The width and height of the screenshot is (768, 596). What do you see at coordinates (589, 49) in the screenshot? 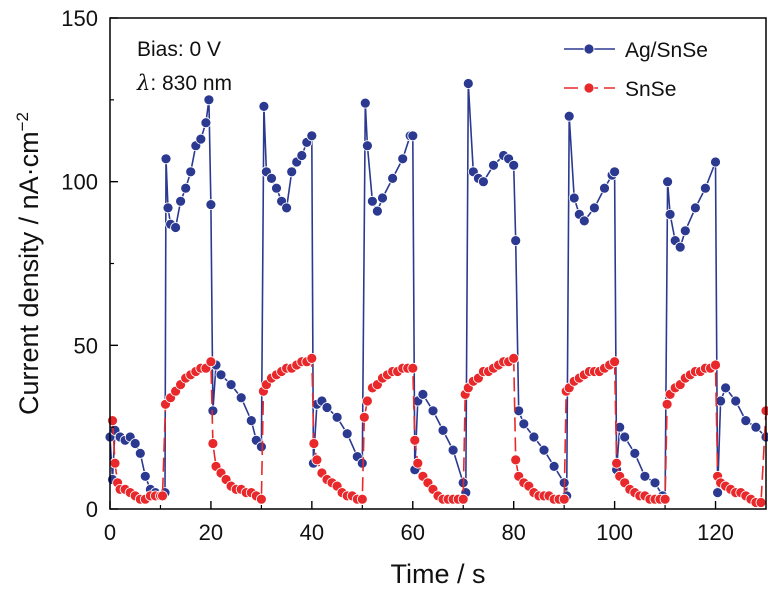
I see `legend-marker-ag-snse` at bounding box center [589, 49].